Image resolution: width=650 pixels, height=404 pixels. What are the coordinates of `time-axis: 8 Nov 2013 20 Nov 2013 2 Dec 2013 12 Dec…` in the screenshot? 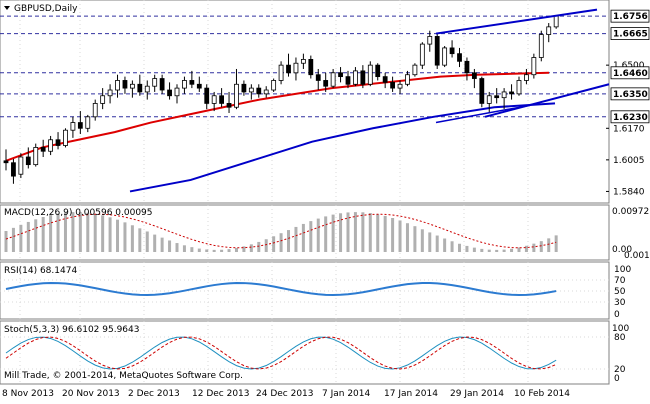 It's located at (286, 394).